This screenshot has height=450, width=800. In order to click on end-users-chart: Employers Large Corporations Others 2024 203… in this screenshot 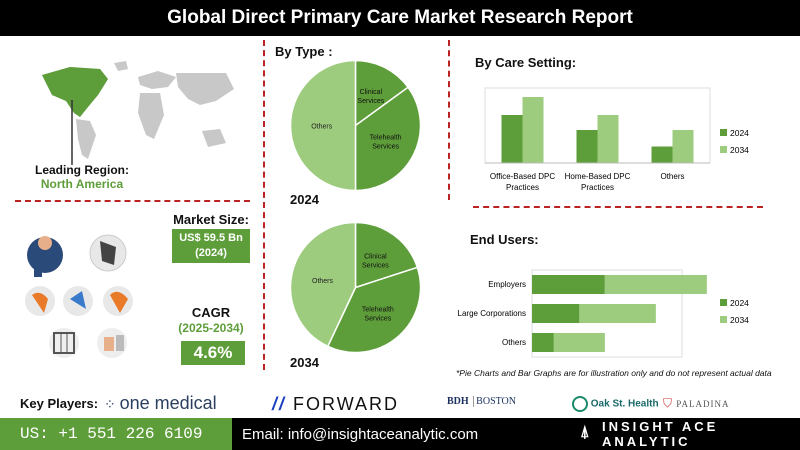, I will do `click(603, 313)`.